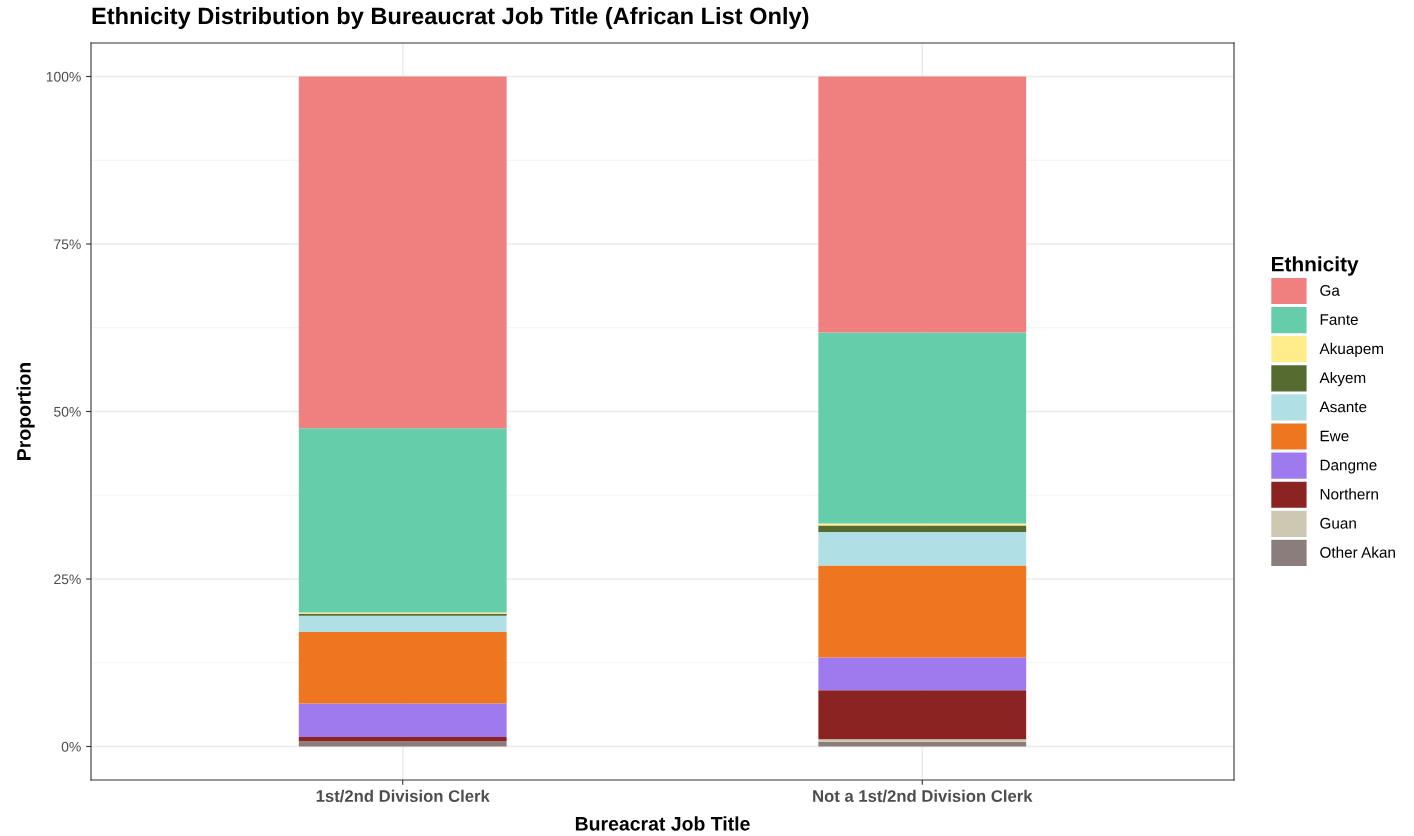 This screenshot has height=836, width=1414. I want to click on legend-label: Fante, so click(1339, 319).